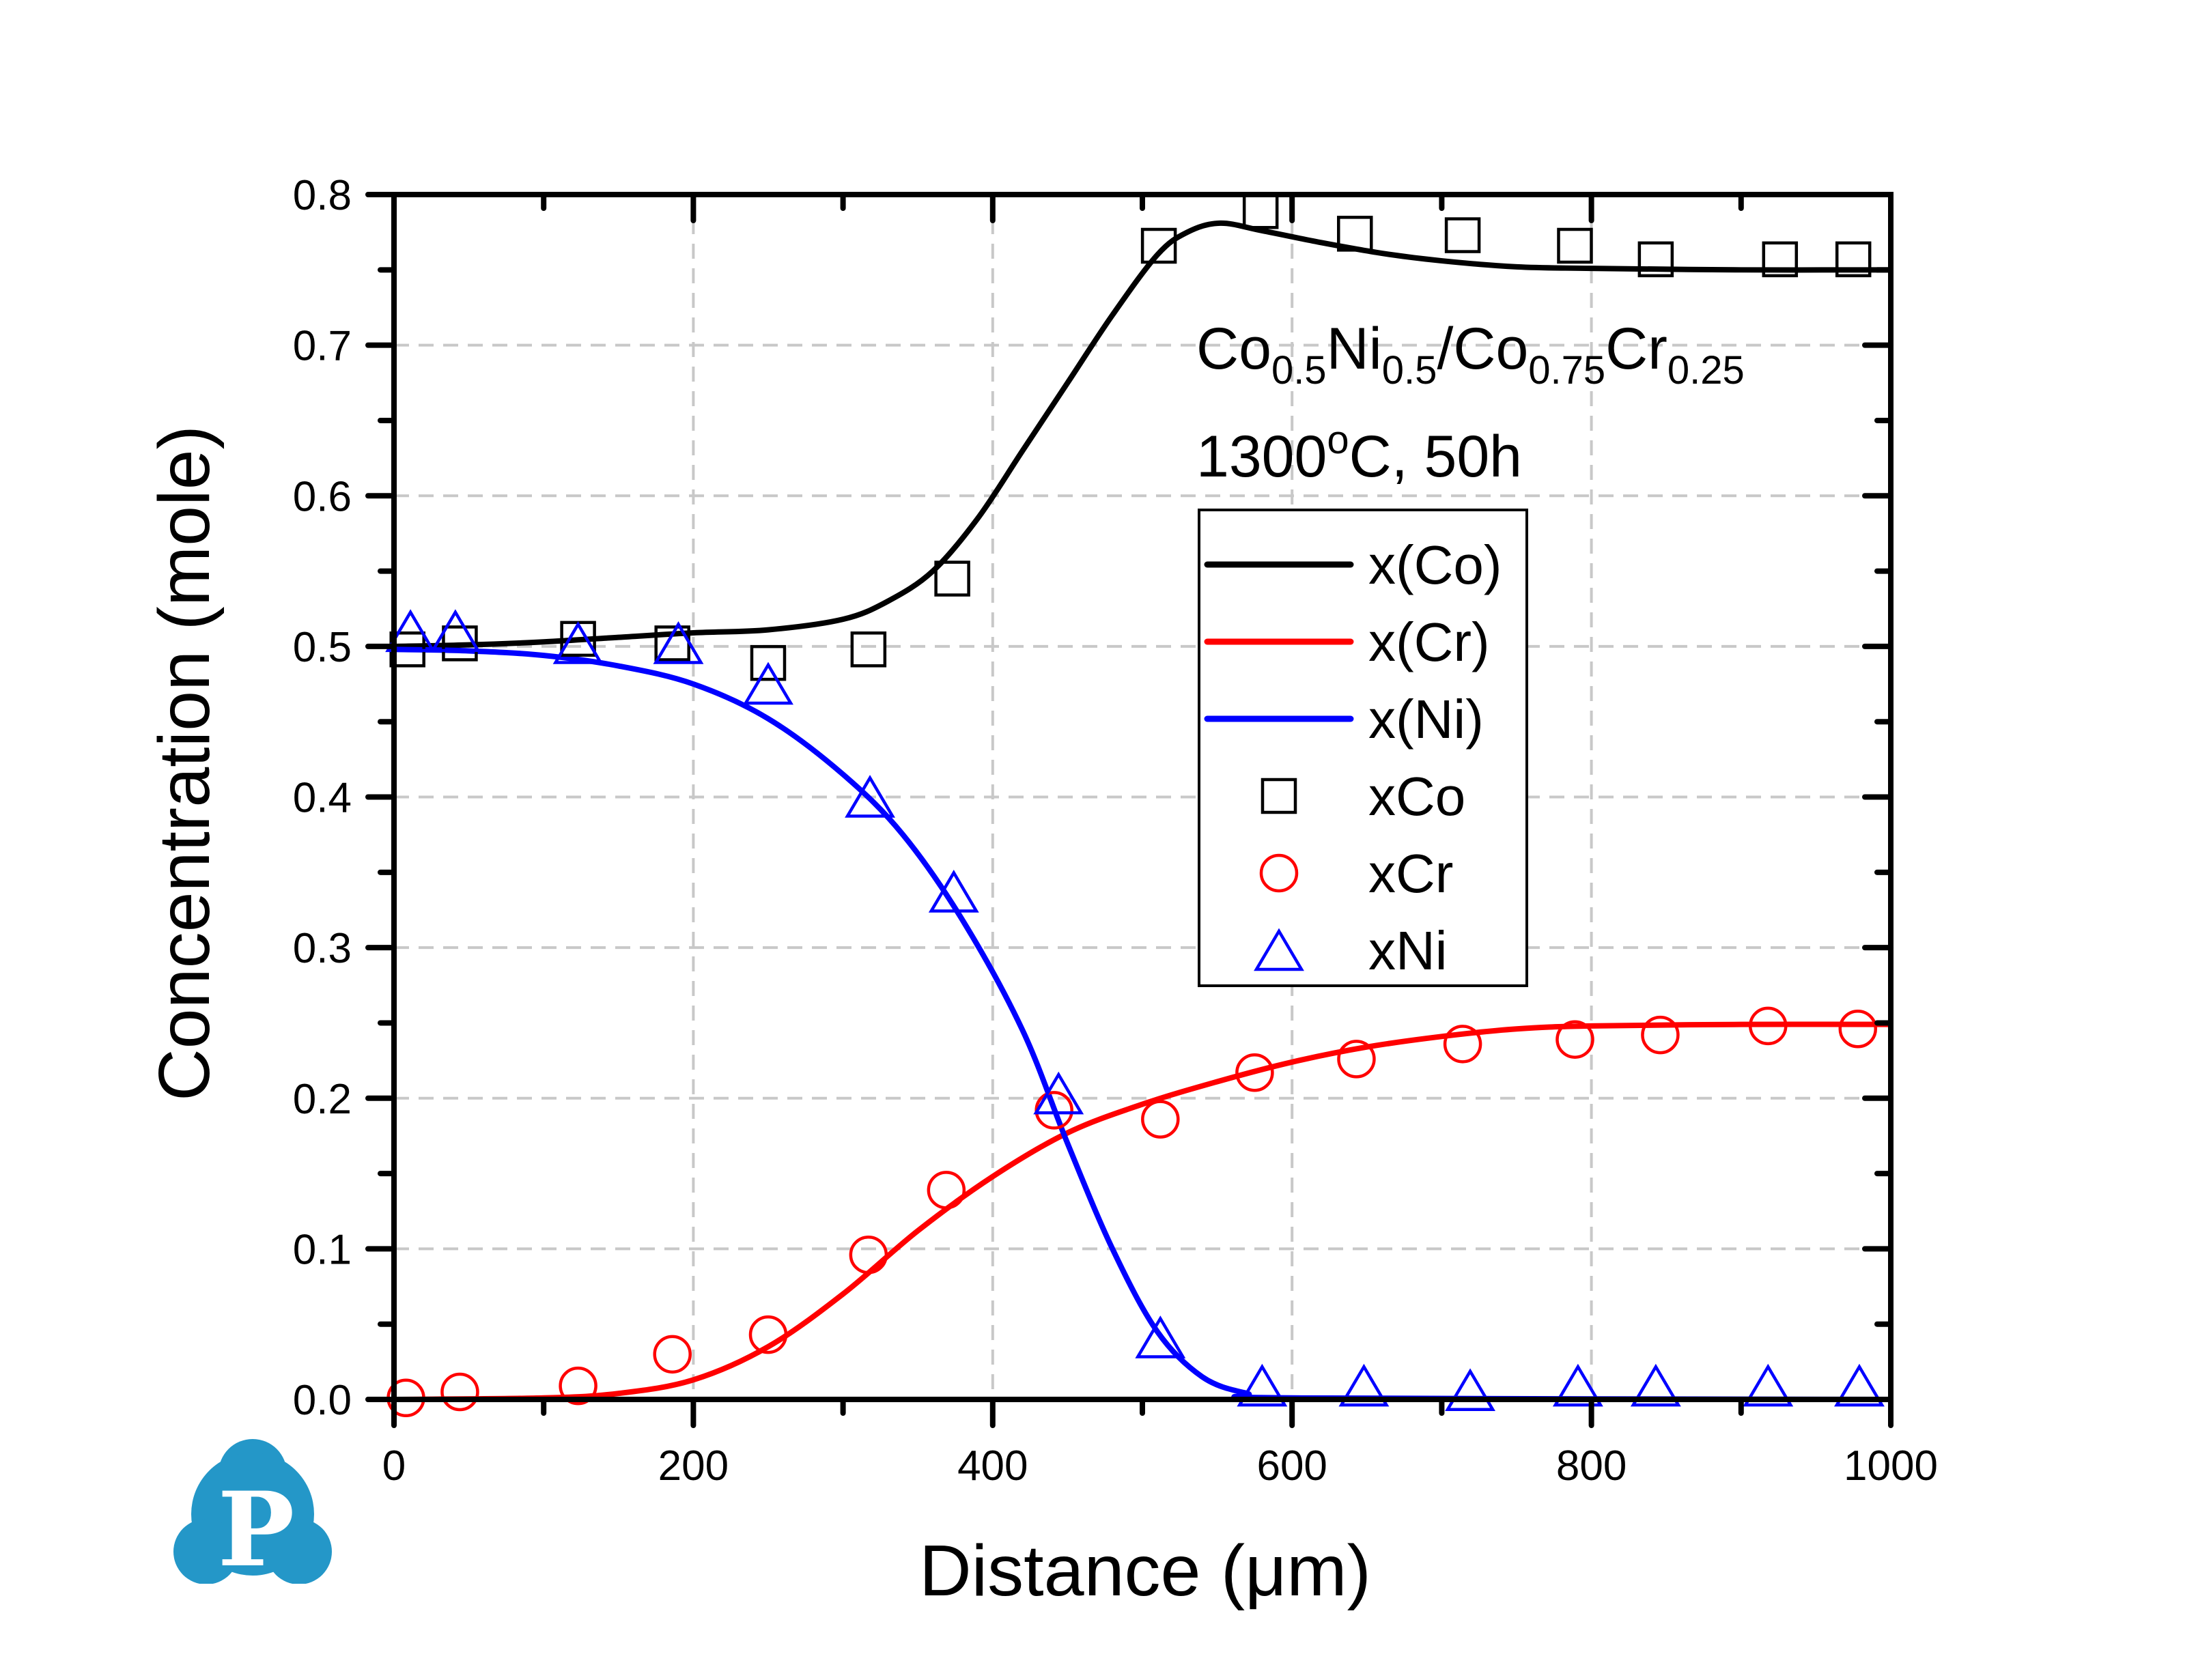  What do you see at coordinates (1592, 1466) in the screenshot?
I see `x-tick-label: 800` at bounding box center [1592, 1466].